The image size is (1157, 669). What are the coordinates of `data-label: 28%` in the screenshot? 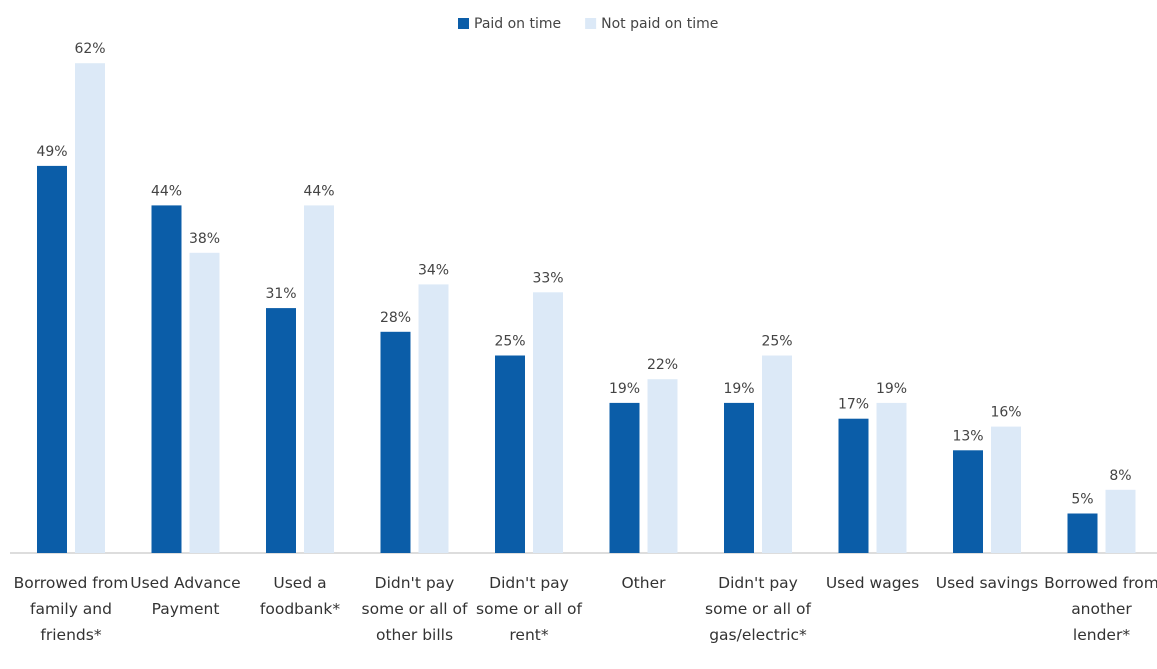 It's located at (395, 318).